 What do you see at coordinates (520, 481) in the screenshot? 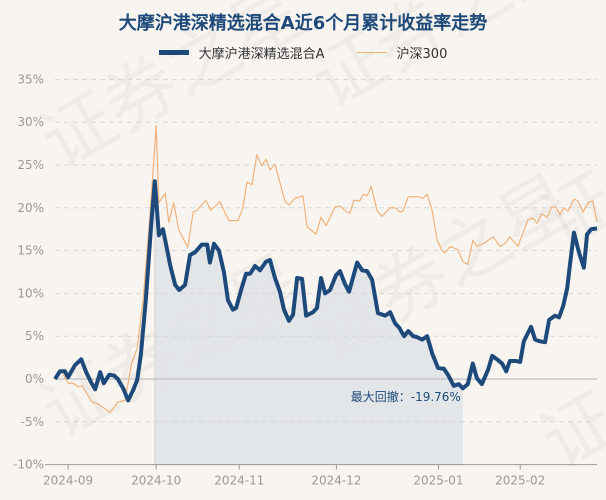
I see `x-tick-label: 2025-02` at bounding box center [520, 481].